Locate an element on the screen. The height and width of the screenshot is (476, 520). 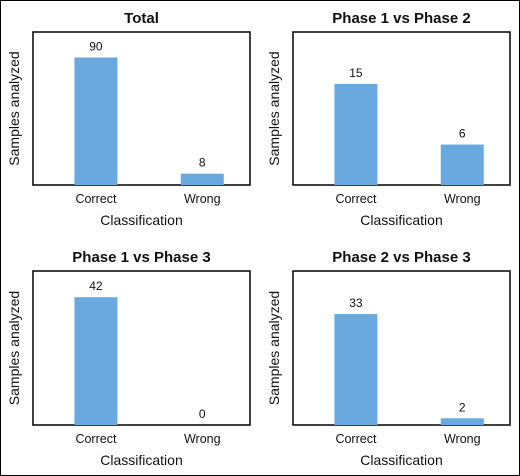
chart-title: Total is located at coordinates (141, 18).